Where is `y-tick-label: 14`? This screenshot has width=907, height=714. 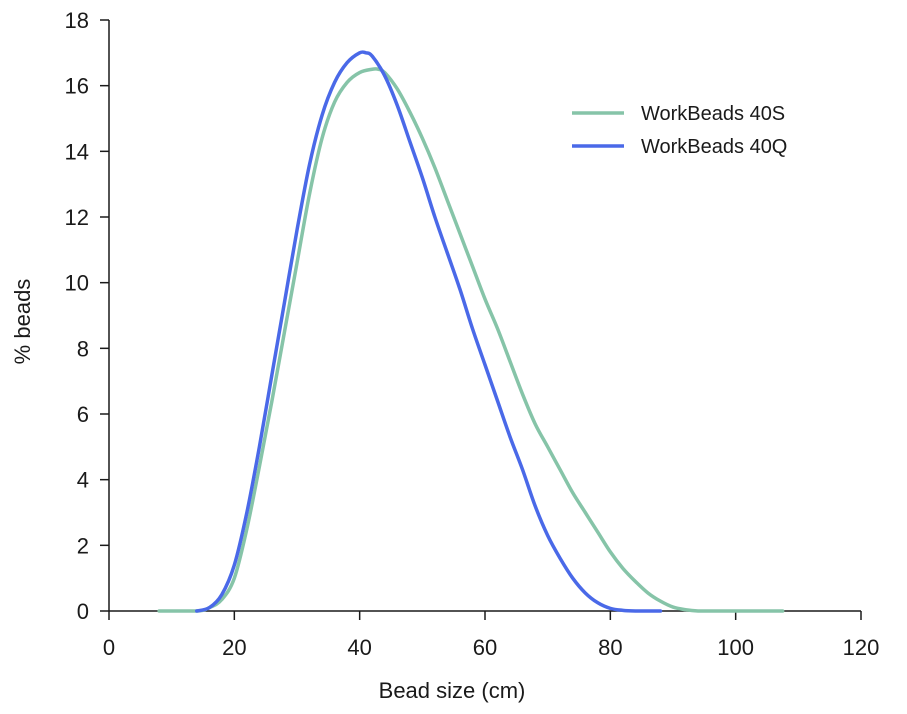 y-tick-label: 14 is located at coordinates (77, 151).